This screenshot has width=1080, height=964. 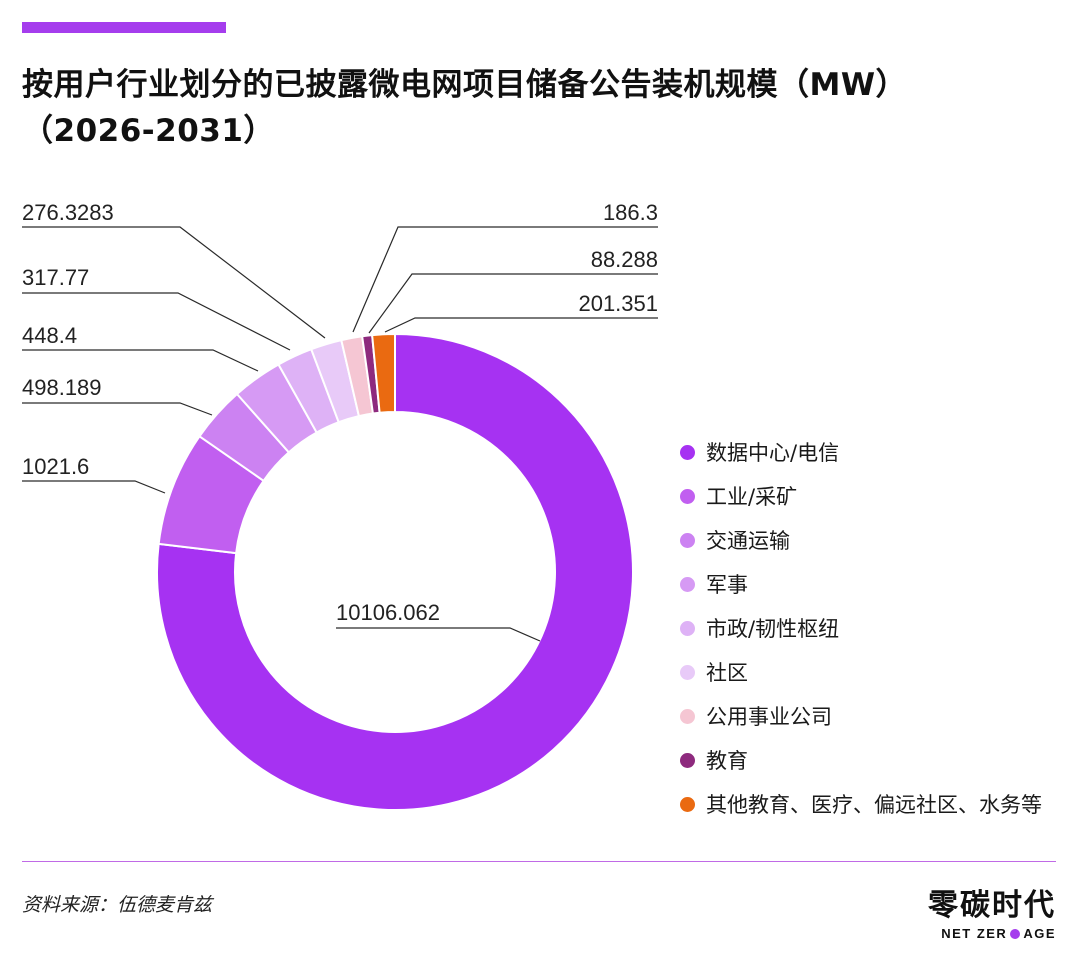 What do you see at coordinates (861, 584) in the screenshot?
I see `legend-item-3: 军事` at bounding box center [861, 584].